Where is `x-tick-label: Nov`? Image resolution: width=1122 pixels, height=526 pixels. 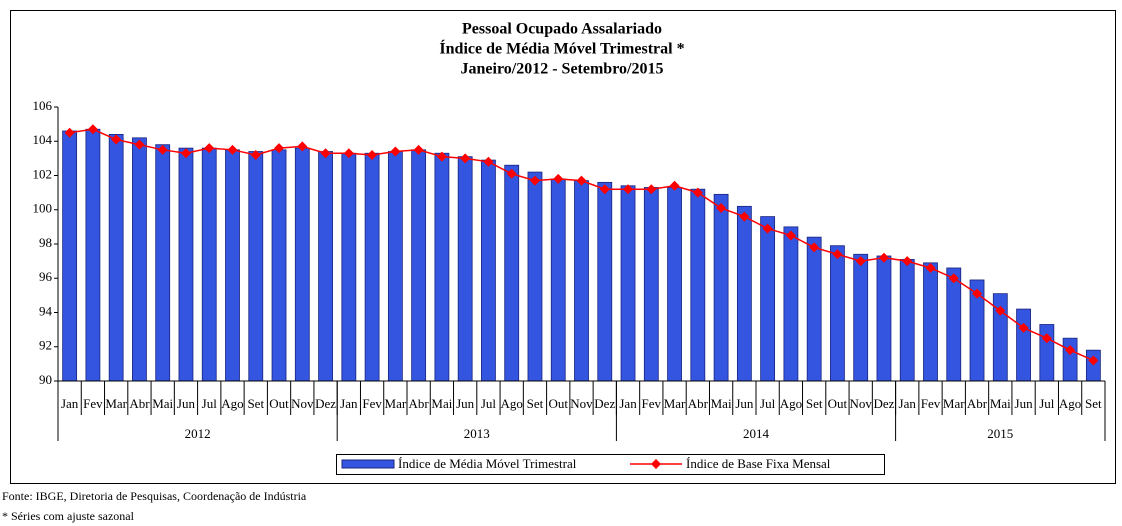
x-tick-label: Nov is located at coordinates (861, 403).